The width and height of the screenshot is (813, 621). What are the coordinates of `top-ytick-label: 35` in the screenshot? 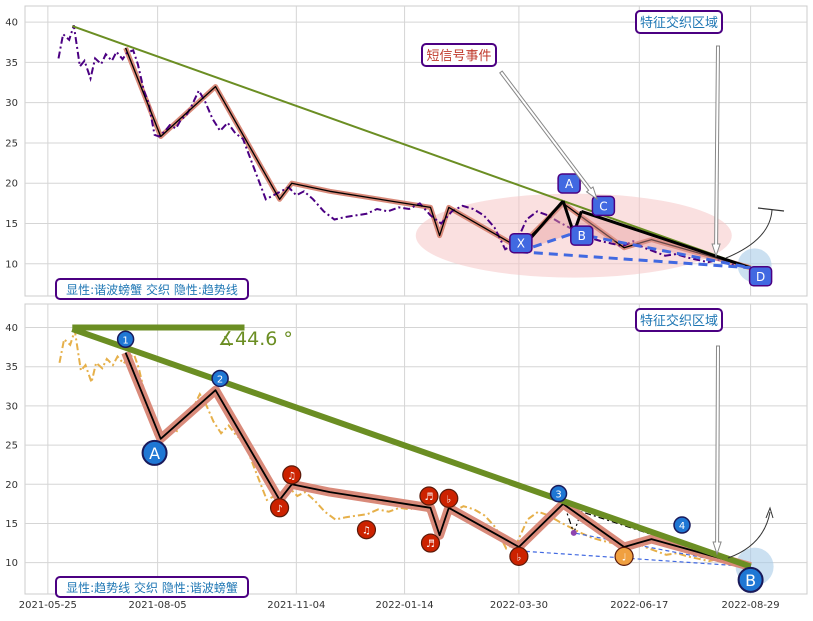 It's located at (11, 63).